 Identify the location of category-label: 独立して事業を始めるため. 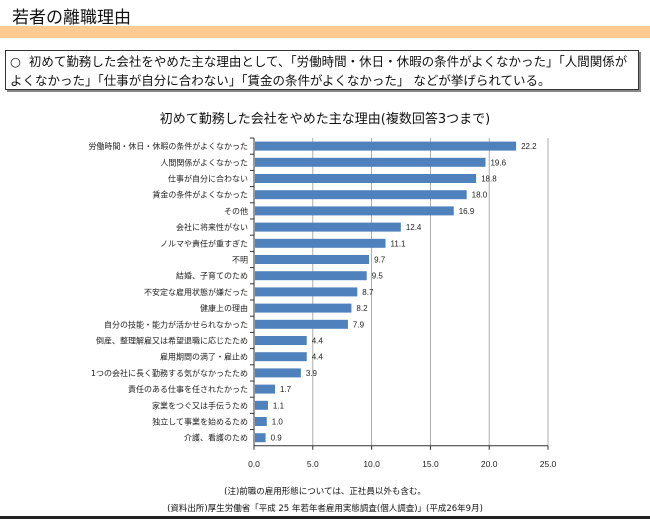
(200, 422).